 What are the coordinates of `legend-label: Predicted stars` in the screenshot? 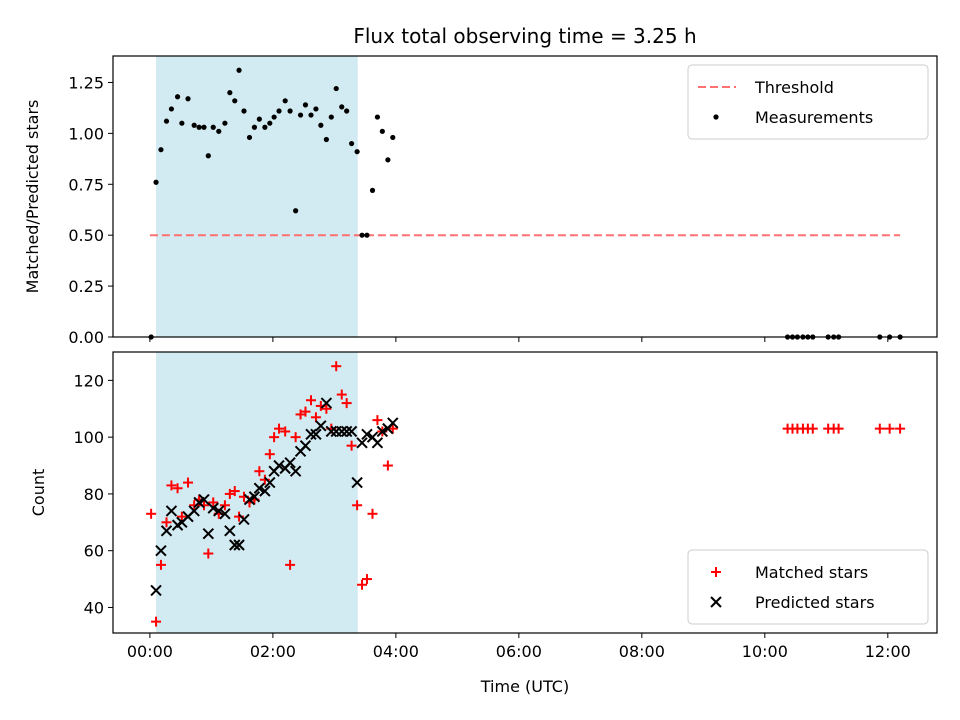 It's located at (815, 602).